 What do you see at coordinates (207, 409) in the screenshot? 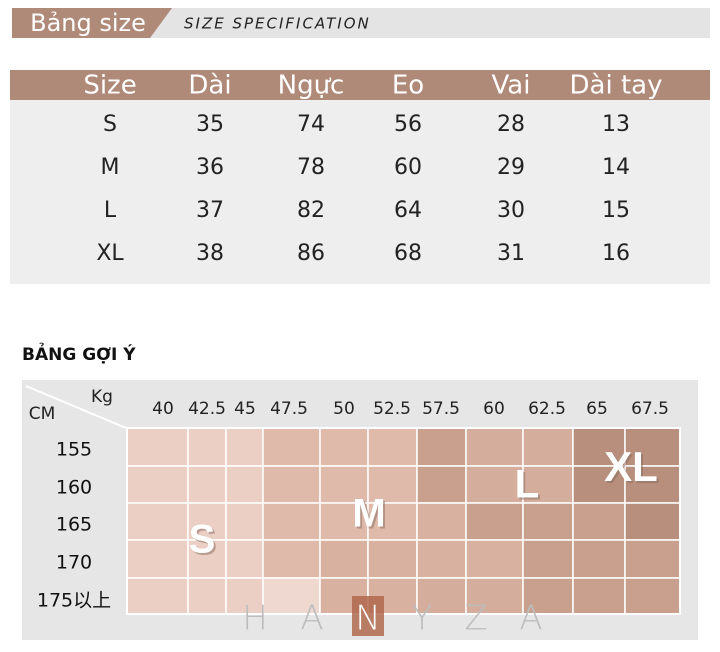
I see `weight-value: 42.5` at bounding box center [207, 409].